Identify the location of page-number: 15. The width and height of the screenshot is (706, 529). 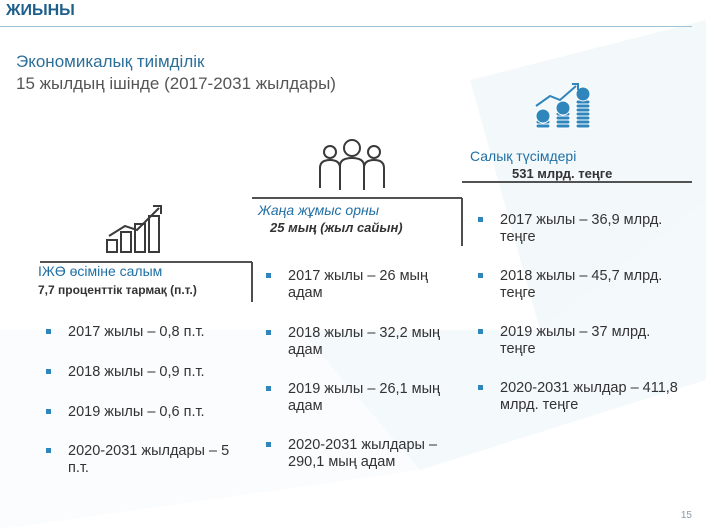
(686, 515).